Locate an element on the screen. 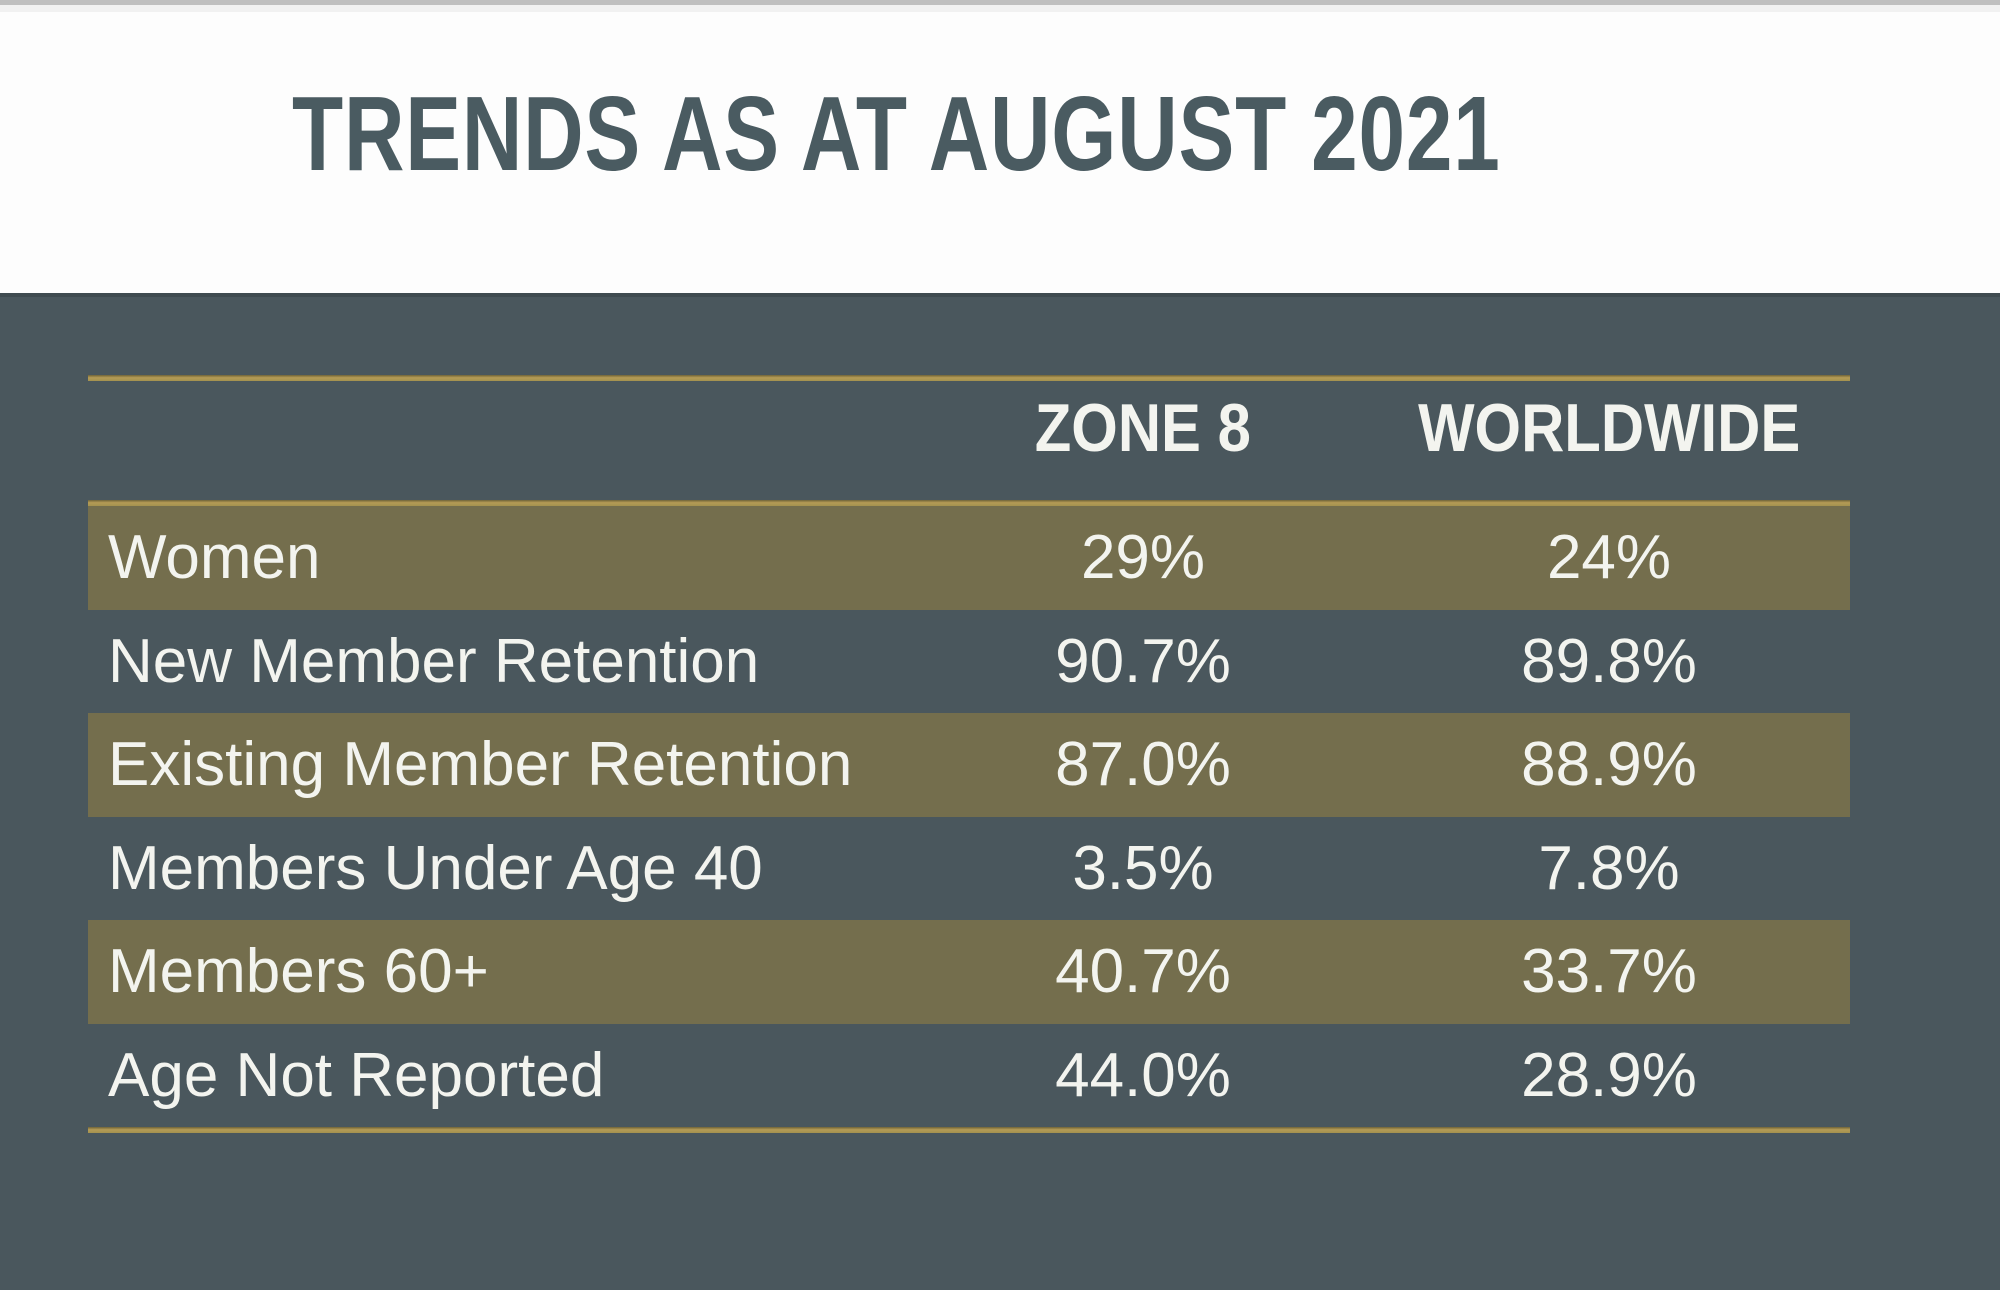  table-row-new-member-retention: New Member Retention 90.7% 89.8% is located at coordinates (969, 662).